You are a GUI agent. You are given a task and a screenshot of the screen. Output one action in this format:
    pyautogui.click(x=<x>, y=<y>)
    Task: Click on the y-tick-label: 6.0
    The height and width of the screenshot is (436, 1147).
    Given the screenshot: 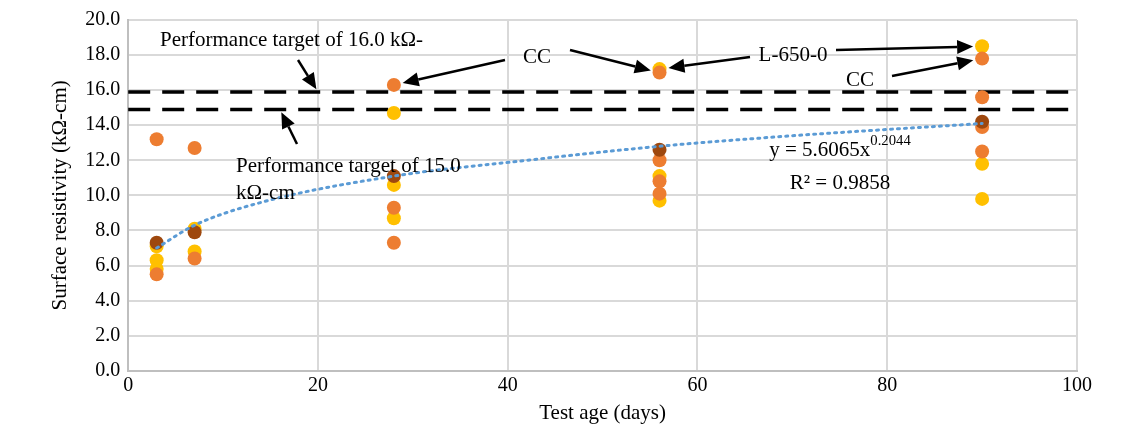 What is the action you would take?
    pyautogui.click(x=108, y=263)
    